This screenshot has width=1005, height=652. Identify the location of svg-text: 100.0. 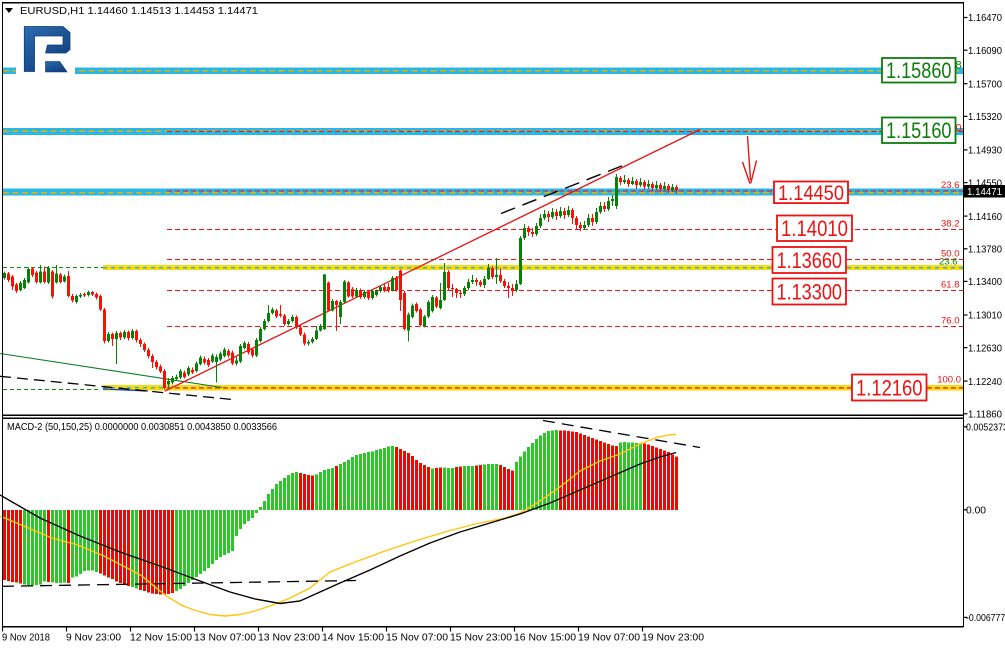
(949, 380).